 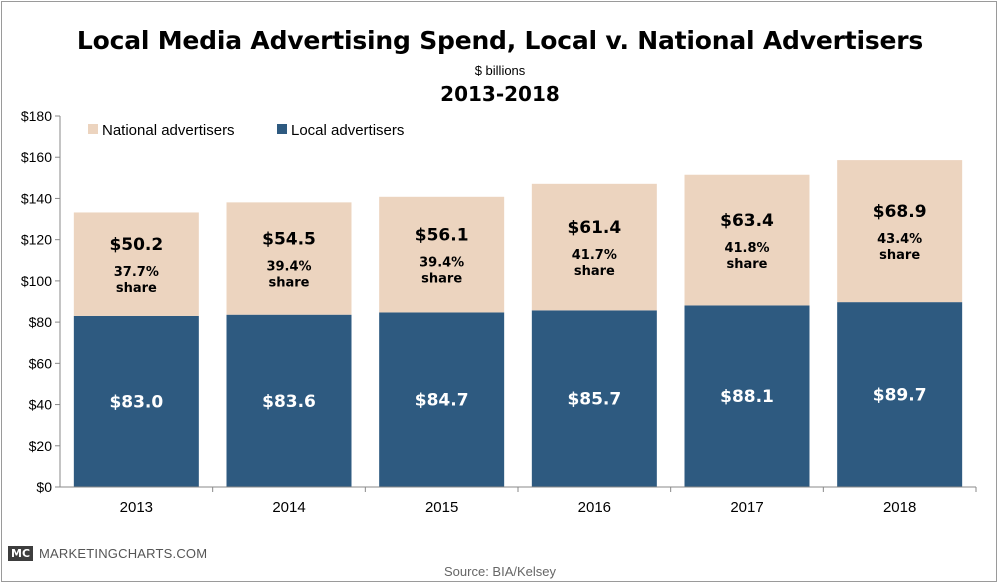 I want to click on y-tick-label: $60, so click(x=41, y=363).